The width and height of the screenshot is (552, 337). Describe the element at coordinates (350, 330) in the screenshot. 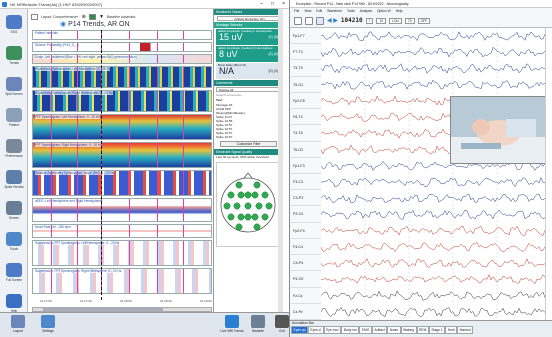

I see `annotation-button: Body mo` at that location.